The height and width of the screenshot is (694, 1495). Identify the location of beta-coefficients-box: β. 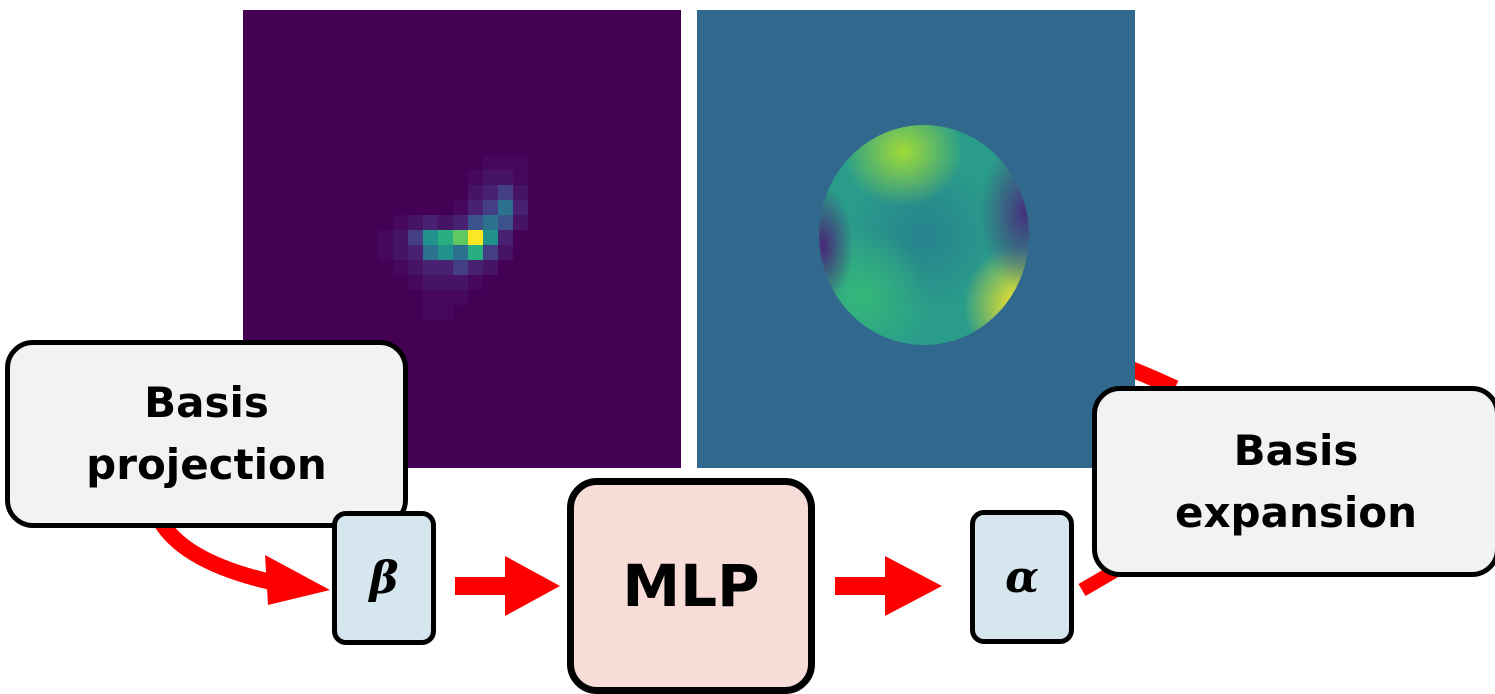
(384, 578).